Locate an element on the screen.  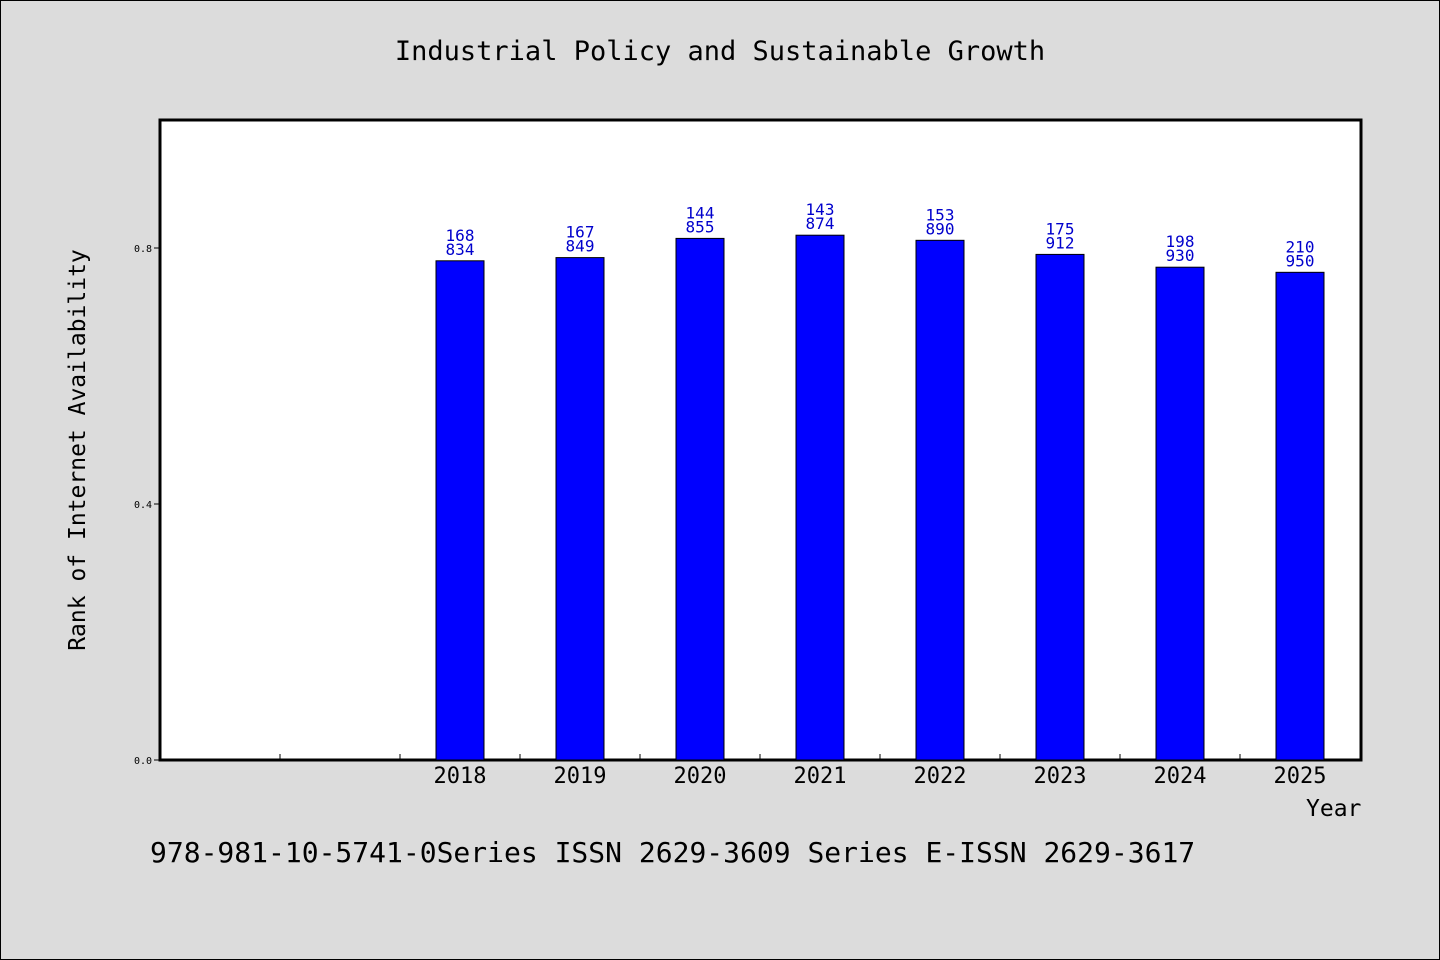
x-tick-label: 2024 is located at coordinates (1180, 776).